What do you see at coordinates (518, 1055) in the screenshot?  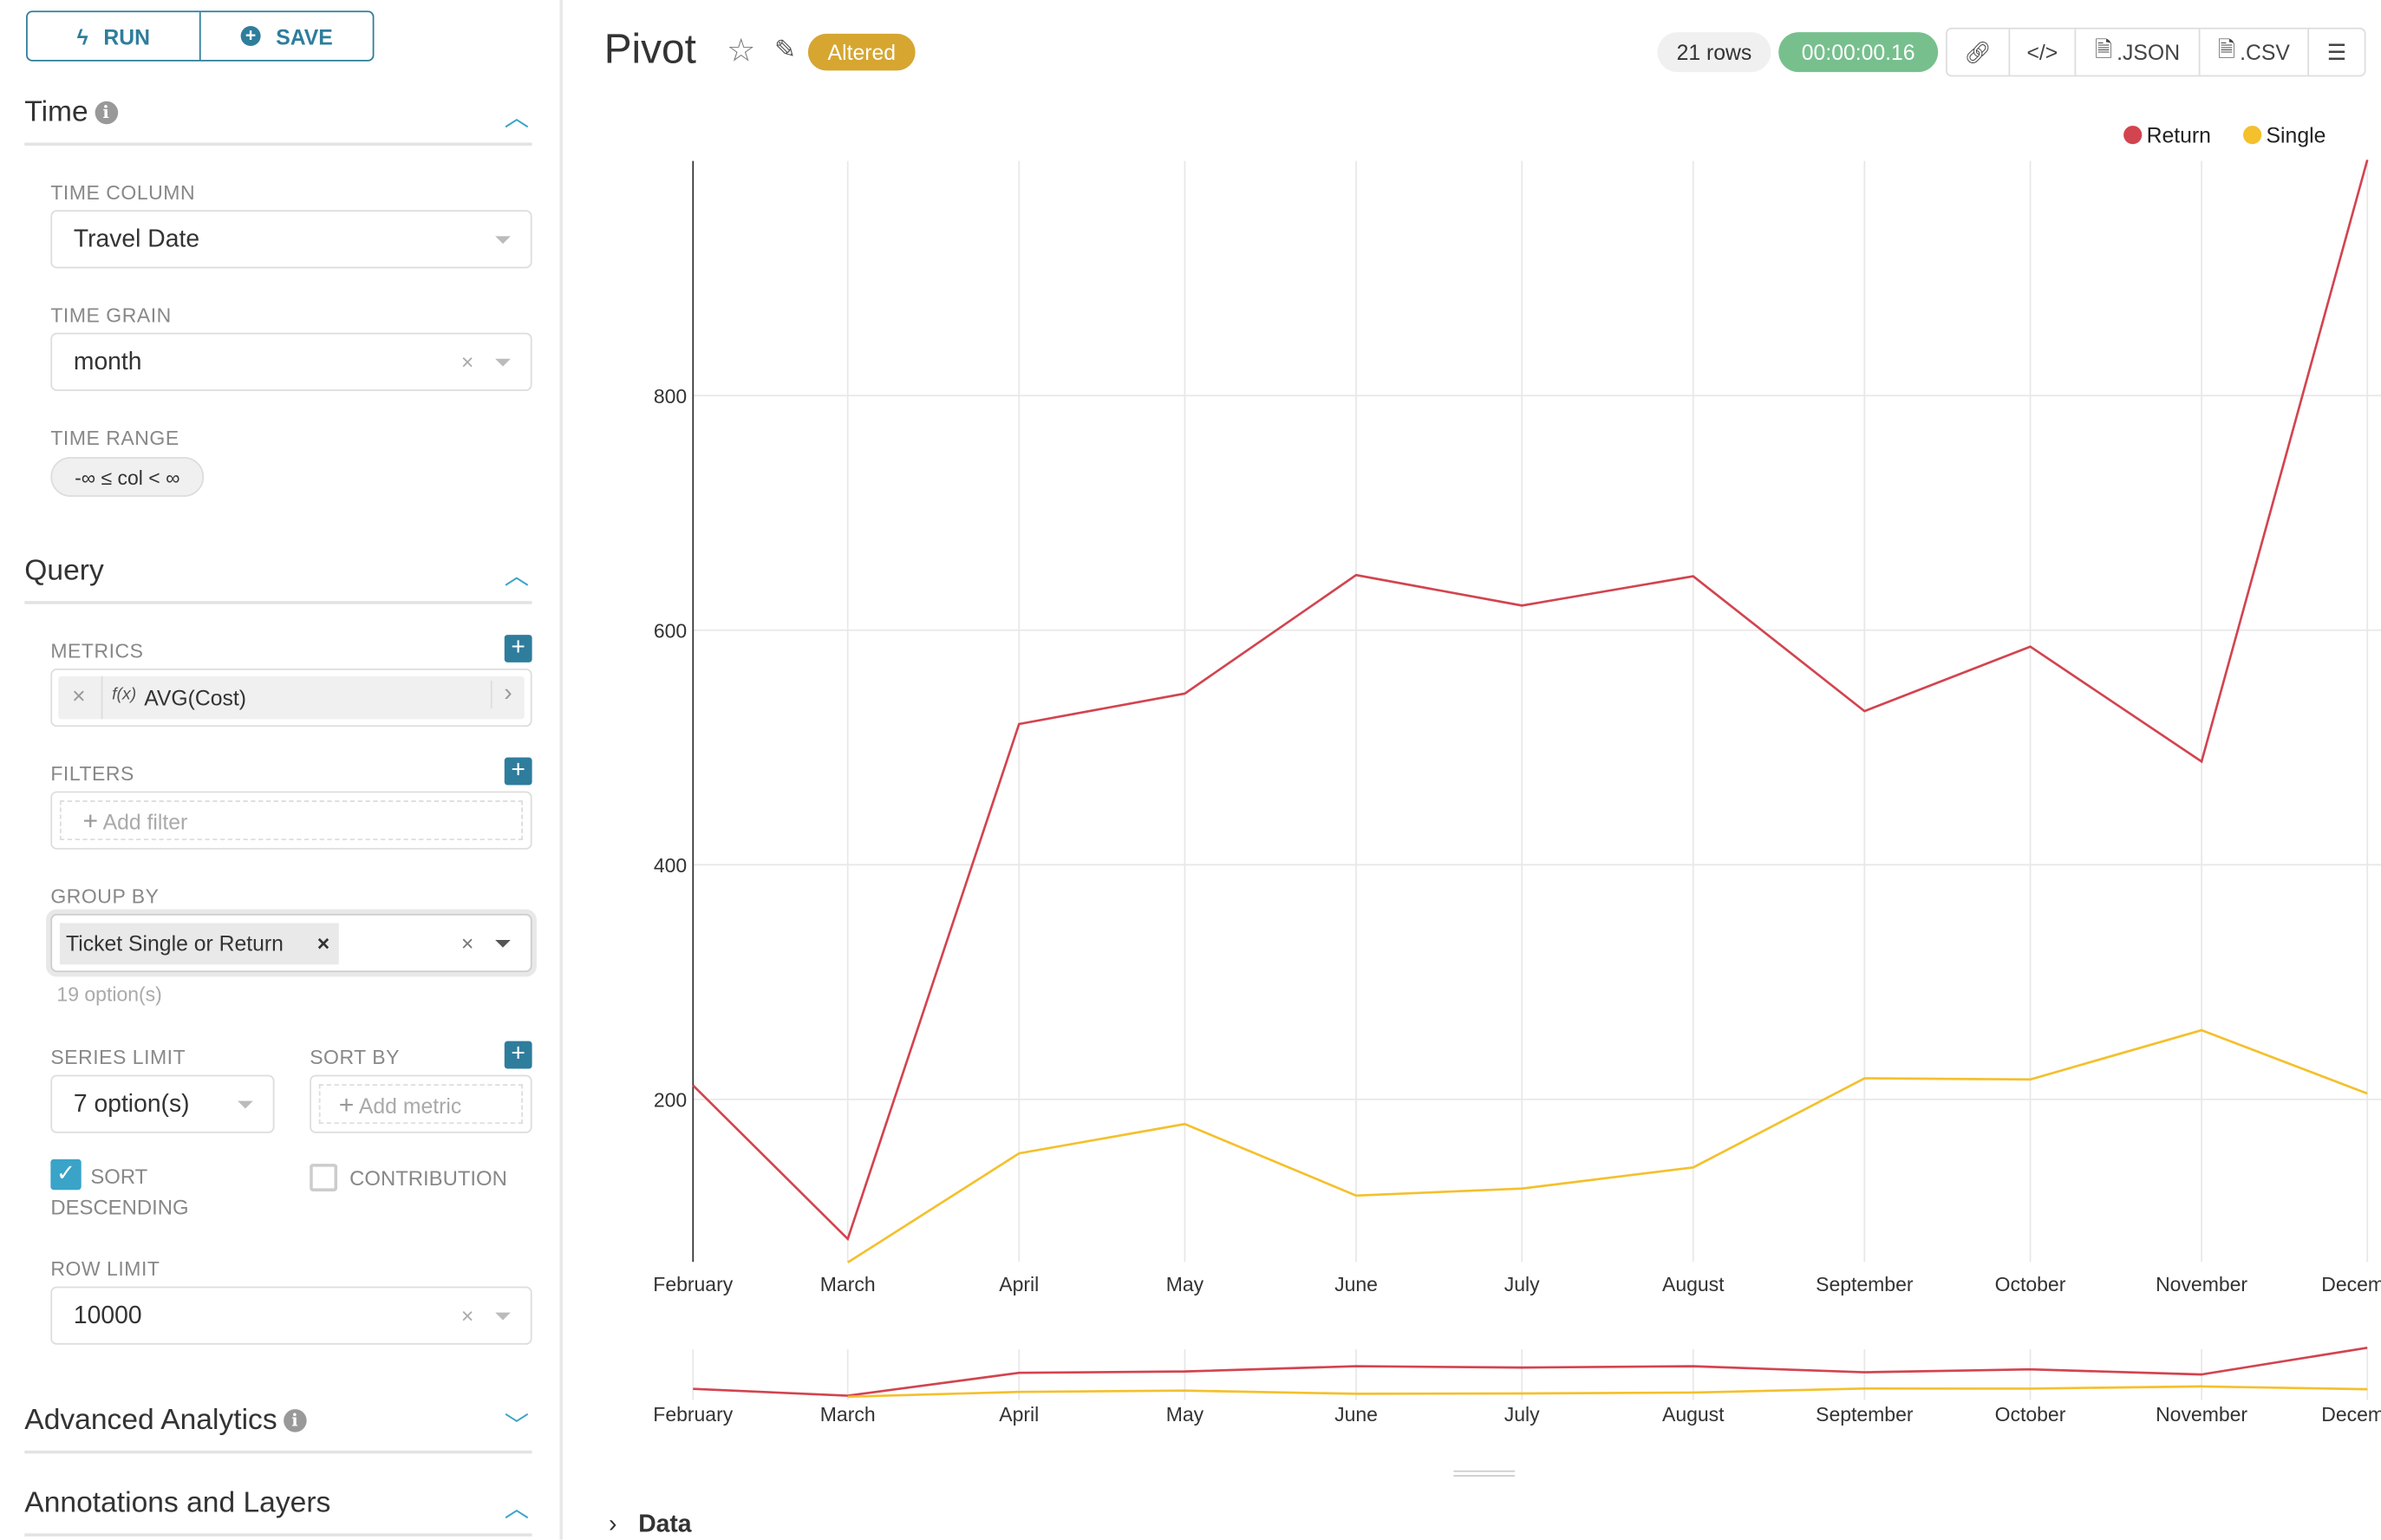 I see `add-sort-button: +` at bounding box center [518, 1055].